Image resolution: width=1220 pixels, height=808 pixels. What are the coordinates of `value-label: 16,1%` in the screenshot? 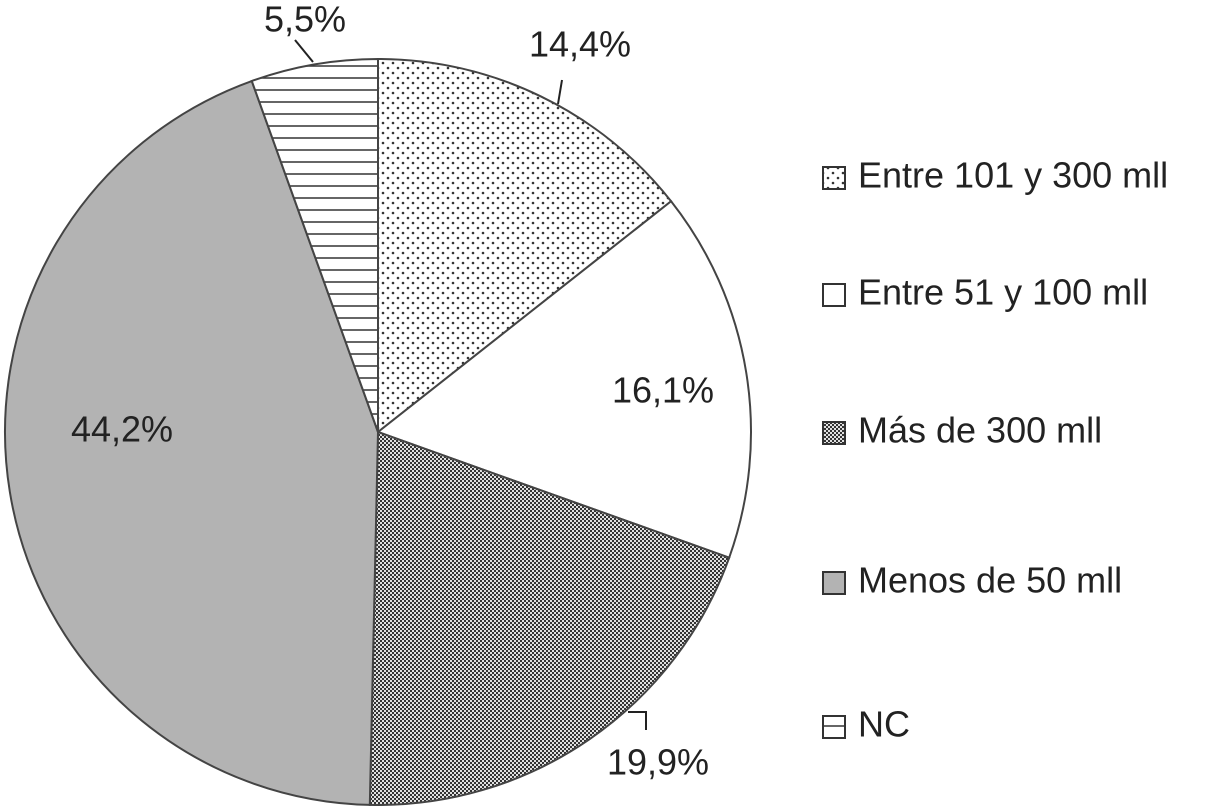 It's located at (663, 390).